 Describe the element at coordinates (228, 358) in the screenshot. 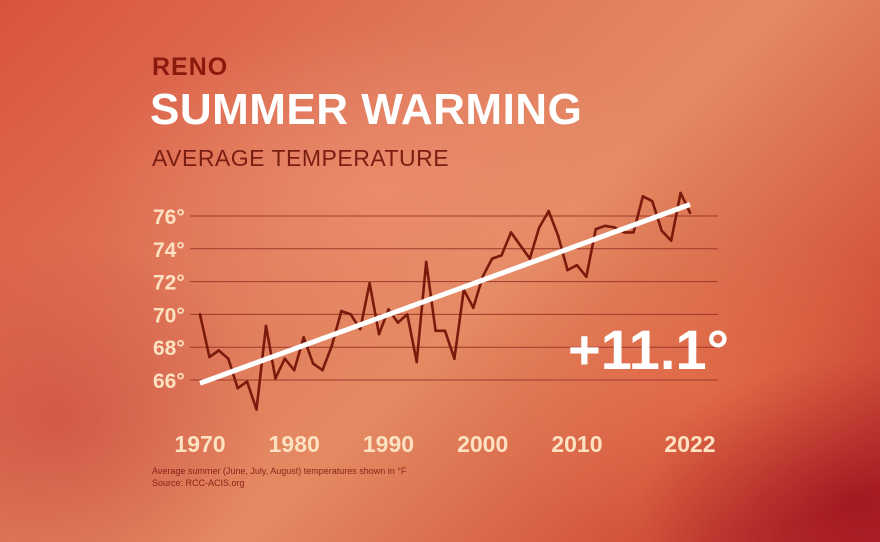

I see `data-point-1973` at that location.